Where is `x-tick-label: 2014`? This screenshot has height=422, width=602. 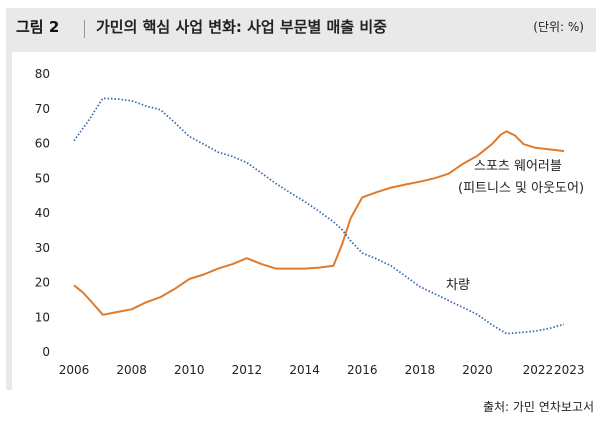
x-tick-label: 2014 is located at coordinates (304, 370).